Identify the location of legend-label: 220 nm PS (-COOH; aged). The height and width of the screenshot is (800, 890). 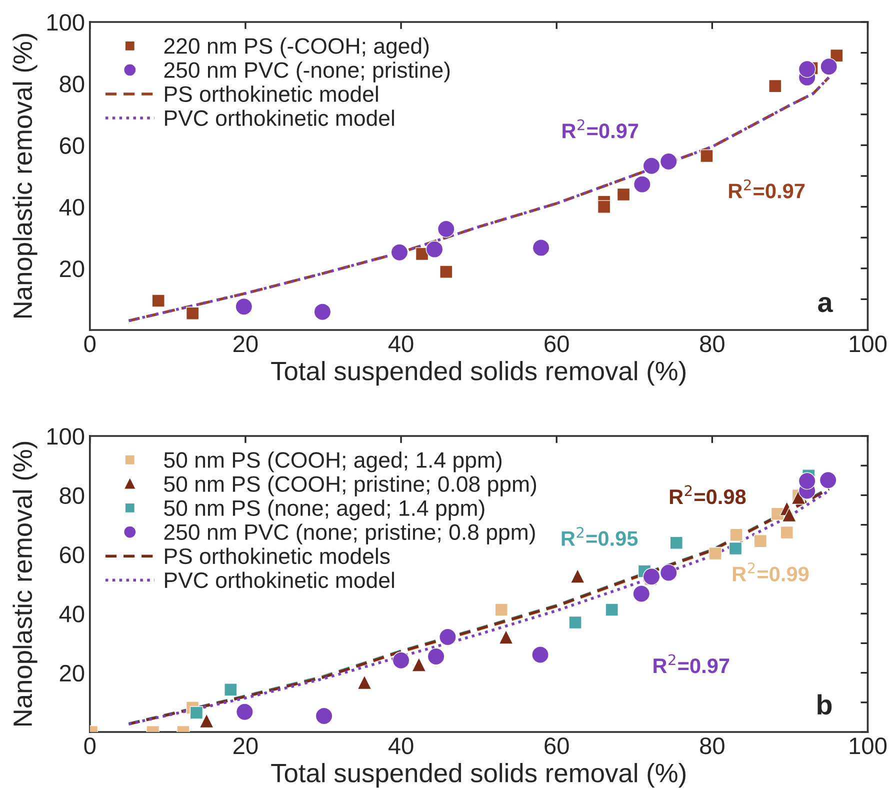
(296, 48).